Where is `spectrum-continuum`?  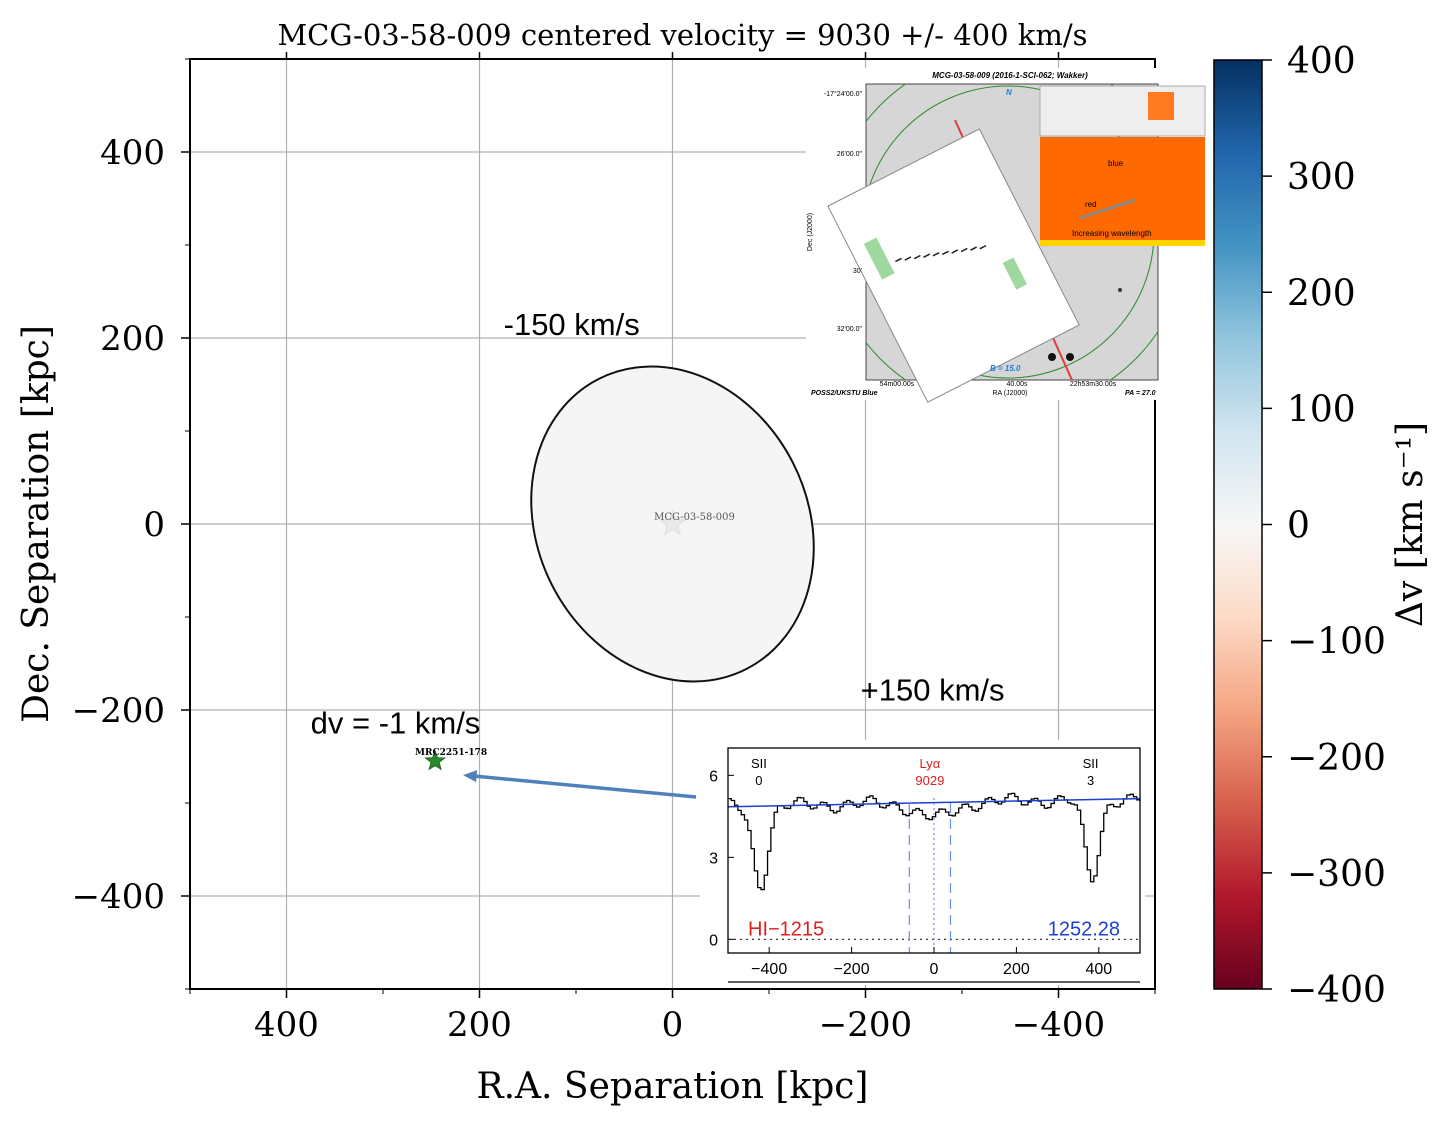
spectrum-continuum is located at coordinates (934, 802).